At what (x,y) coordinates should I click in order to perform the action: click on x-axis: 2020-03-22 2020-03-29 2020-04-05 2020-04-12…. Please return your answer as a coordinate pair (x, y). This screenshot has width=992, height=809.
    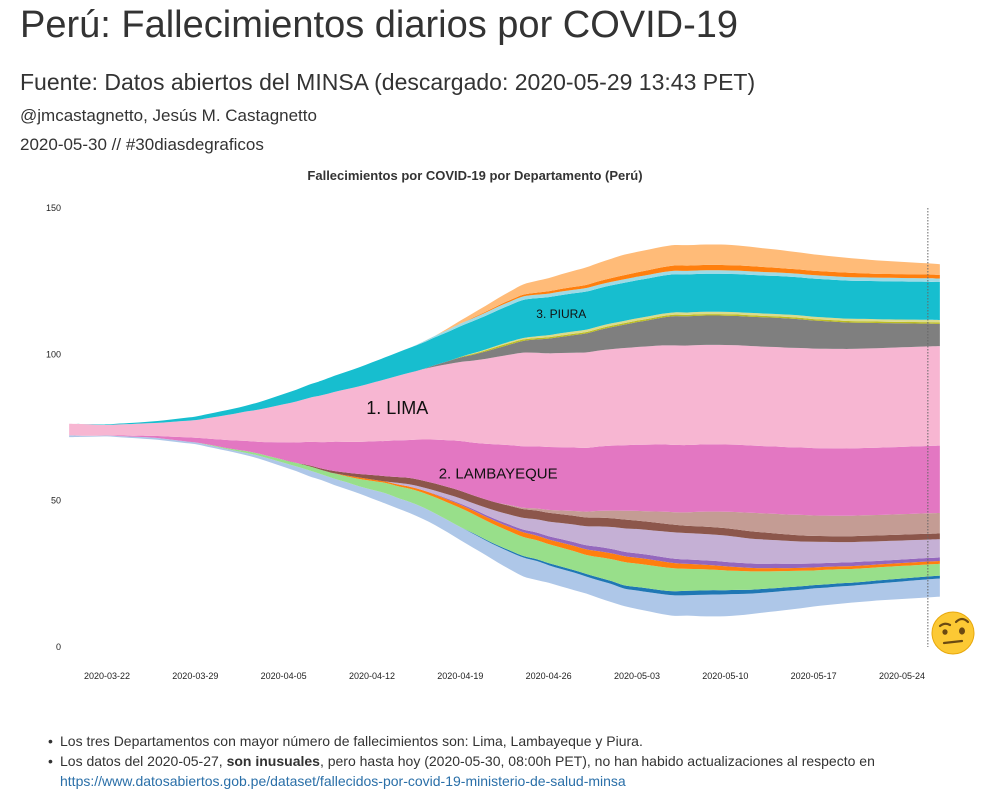
    Looking at the image, I should click on (504, 676).